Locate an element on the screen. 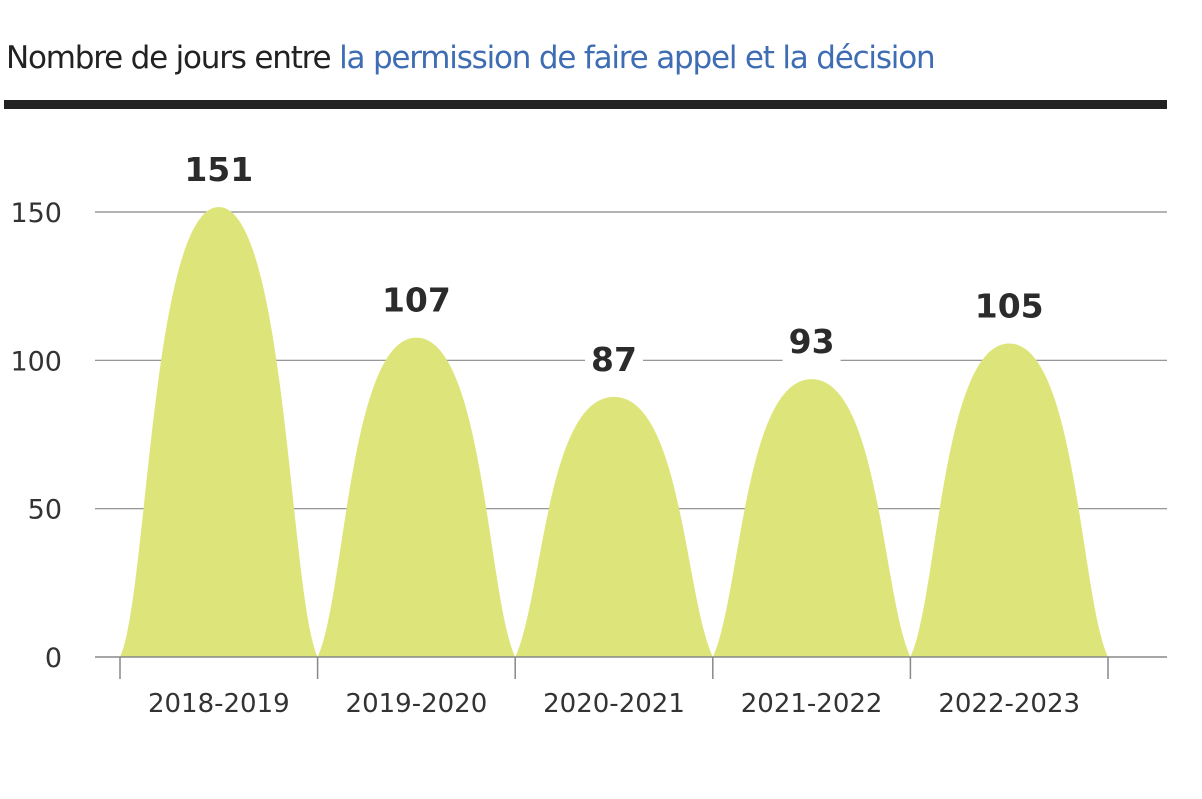 Image resolution: width=1202 pixels, height=799 pixels. value-label-2020-2021: 87 is located at coordinates (614, 359).